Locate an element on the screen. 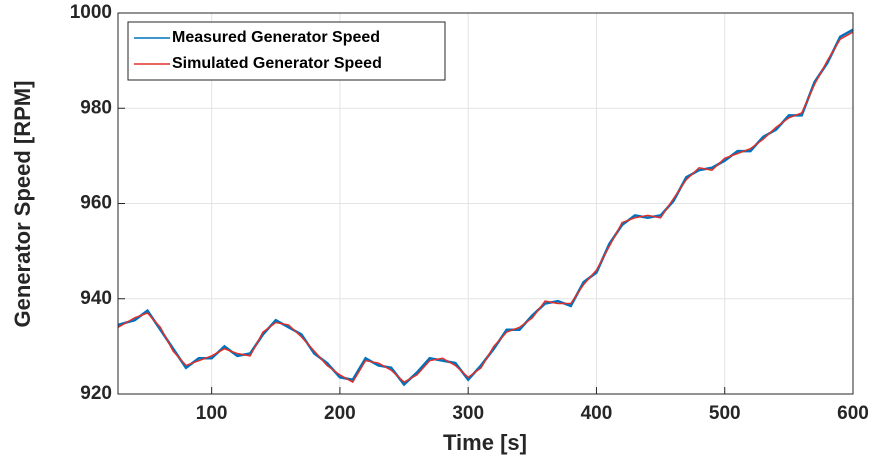  y-tick-label: 940 is located at coordinates (96, 298).